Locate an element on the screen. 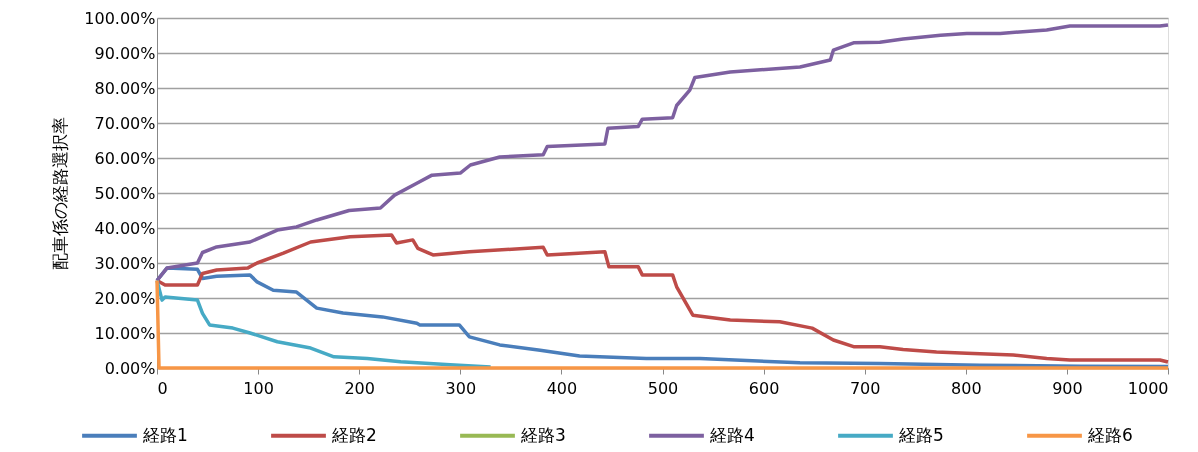 This screenshot has height=452, width=1198. x-tick-label: 100 is located at coordinates (258, 388).